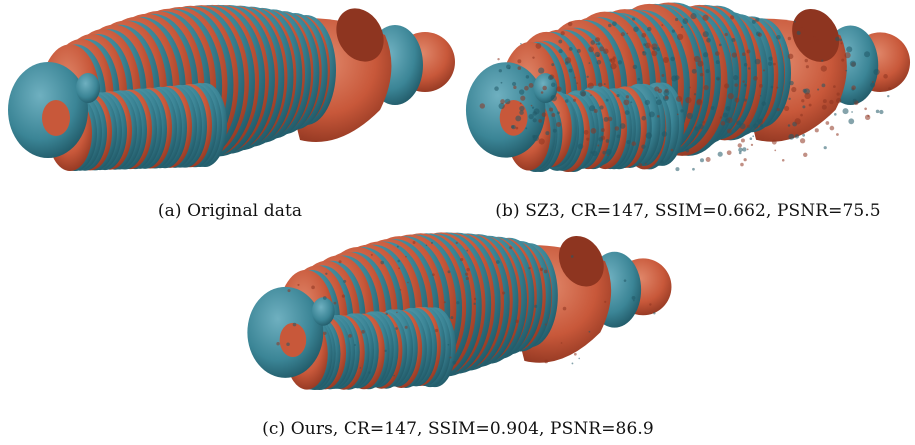  Describe the element at coordinates (458, 429) in the screenshot. I see `caption-c: (c) Ours, CR=147, SSIM=0.904, PSNR=86.9` at that location.